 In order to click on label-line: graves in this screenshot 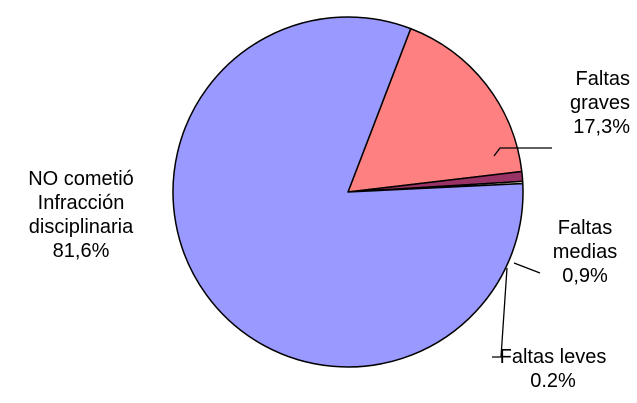, I will do `click(599, 103)`.